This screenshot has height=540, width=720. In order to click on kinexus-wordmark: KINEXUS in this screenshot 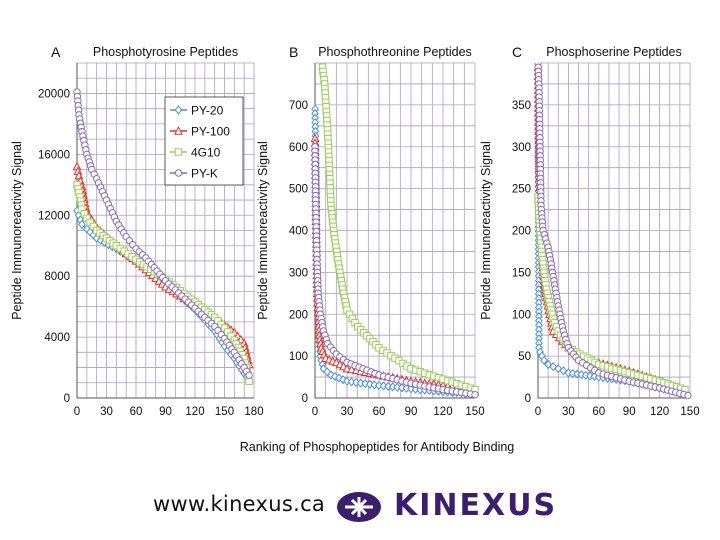, I will do `click(476, 505)`.